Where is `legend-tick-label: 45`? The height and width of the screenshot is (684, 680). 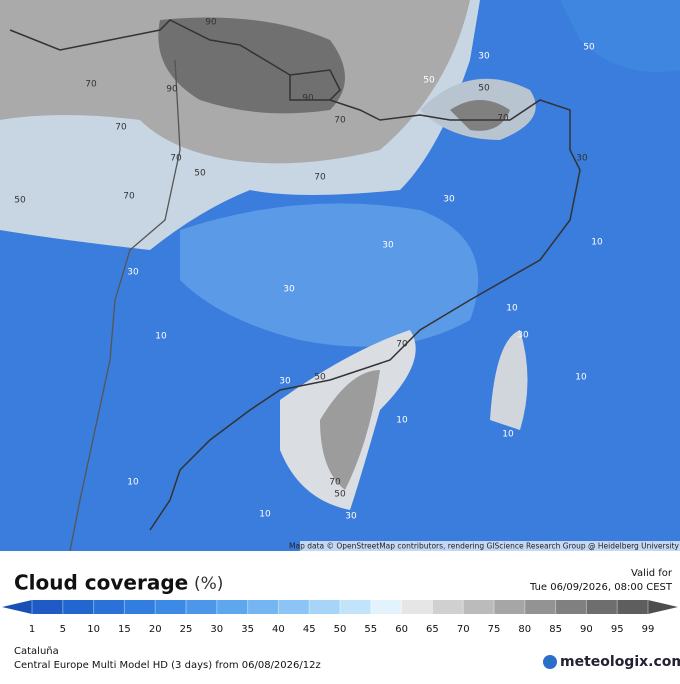 legend-tick-label: 45 is located at coordinates (309, 629).